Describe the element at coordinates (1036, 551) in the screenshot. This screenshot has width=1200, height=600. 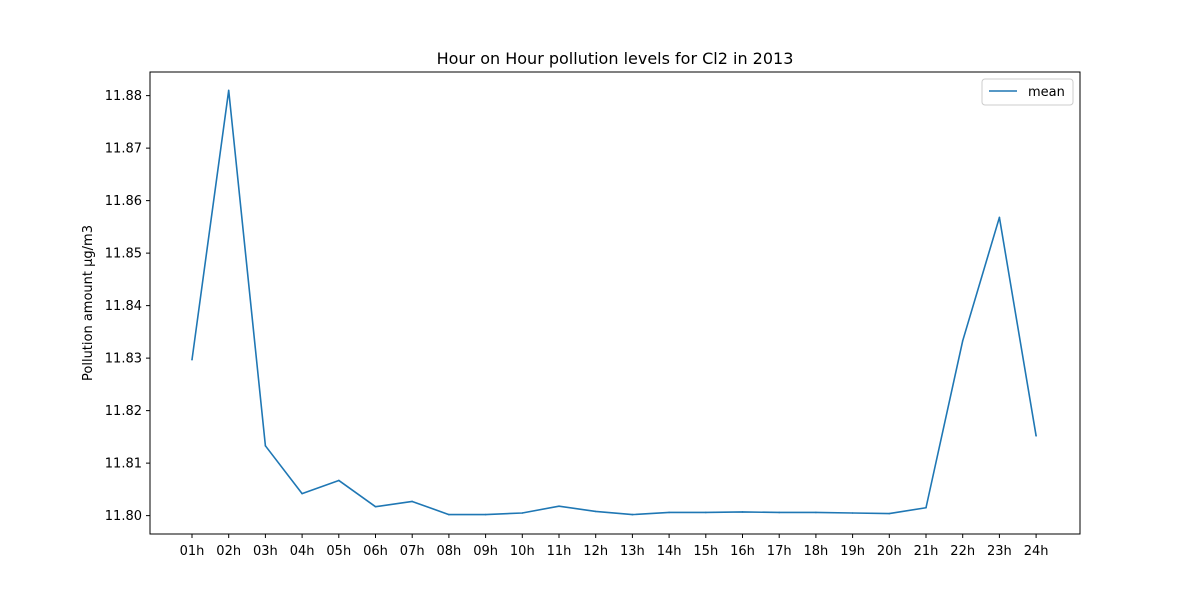
I see `x-tick-label: 24h` at that location.